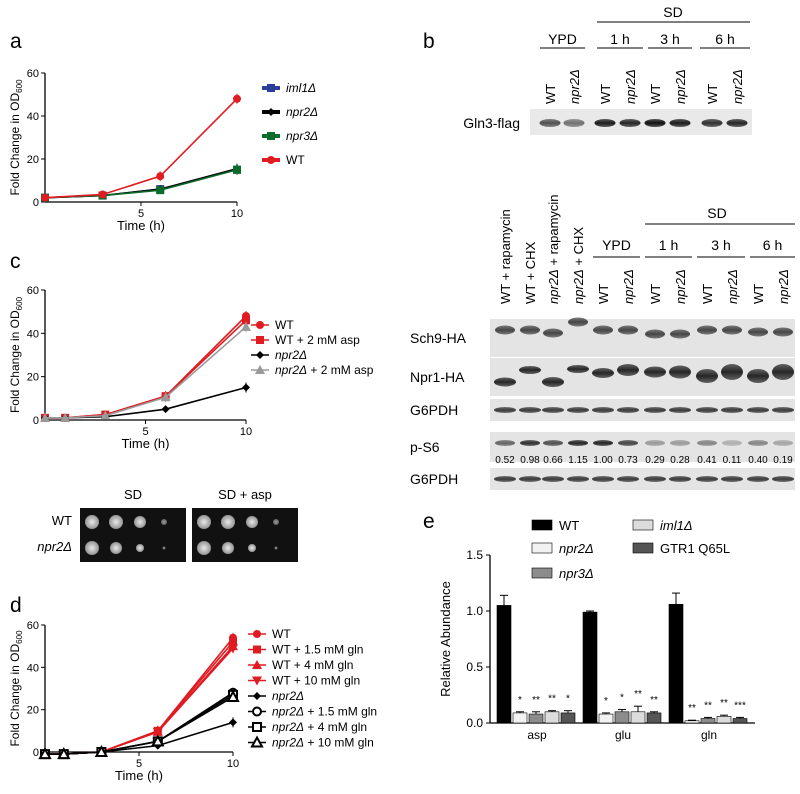 This screenshot has height=794, width=800. I want to click on y-tick-label: 20, so click(33, 711).